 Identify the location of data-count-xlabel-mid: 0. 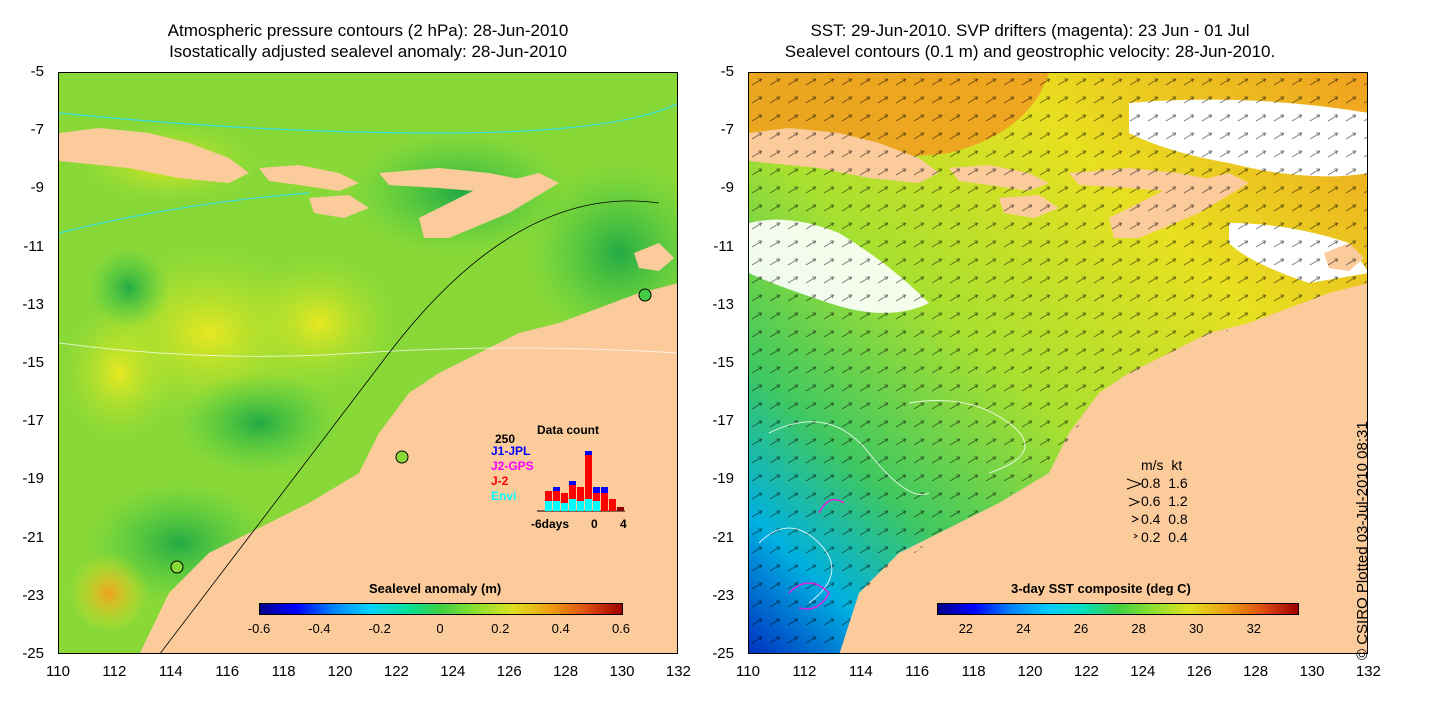
(594, 524).